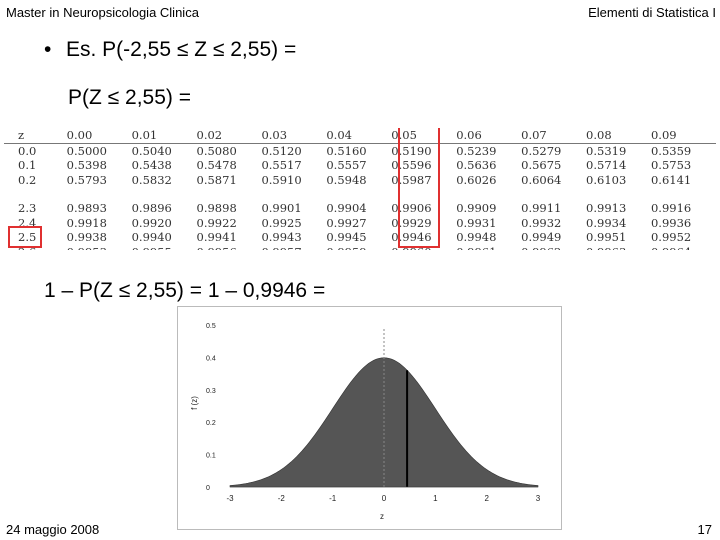 The width and height of the screenshot is (720, 540). Describe the element at coordinates (281, 237) in the screenshot. I see `table-cell: 0.9943` at that location.